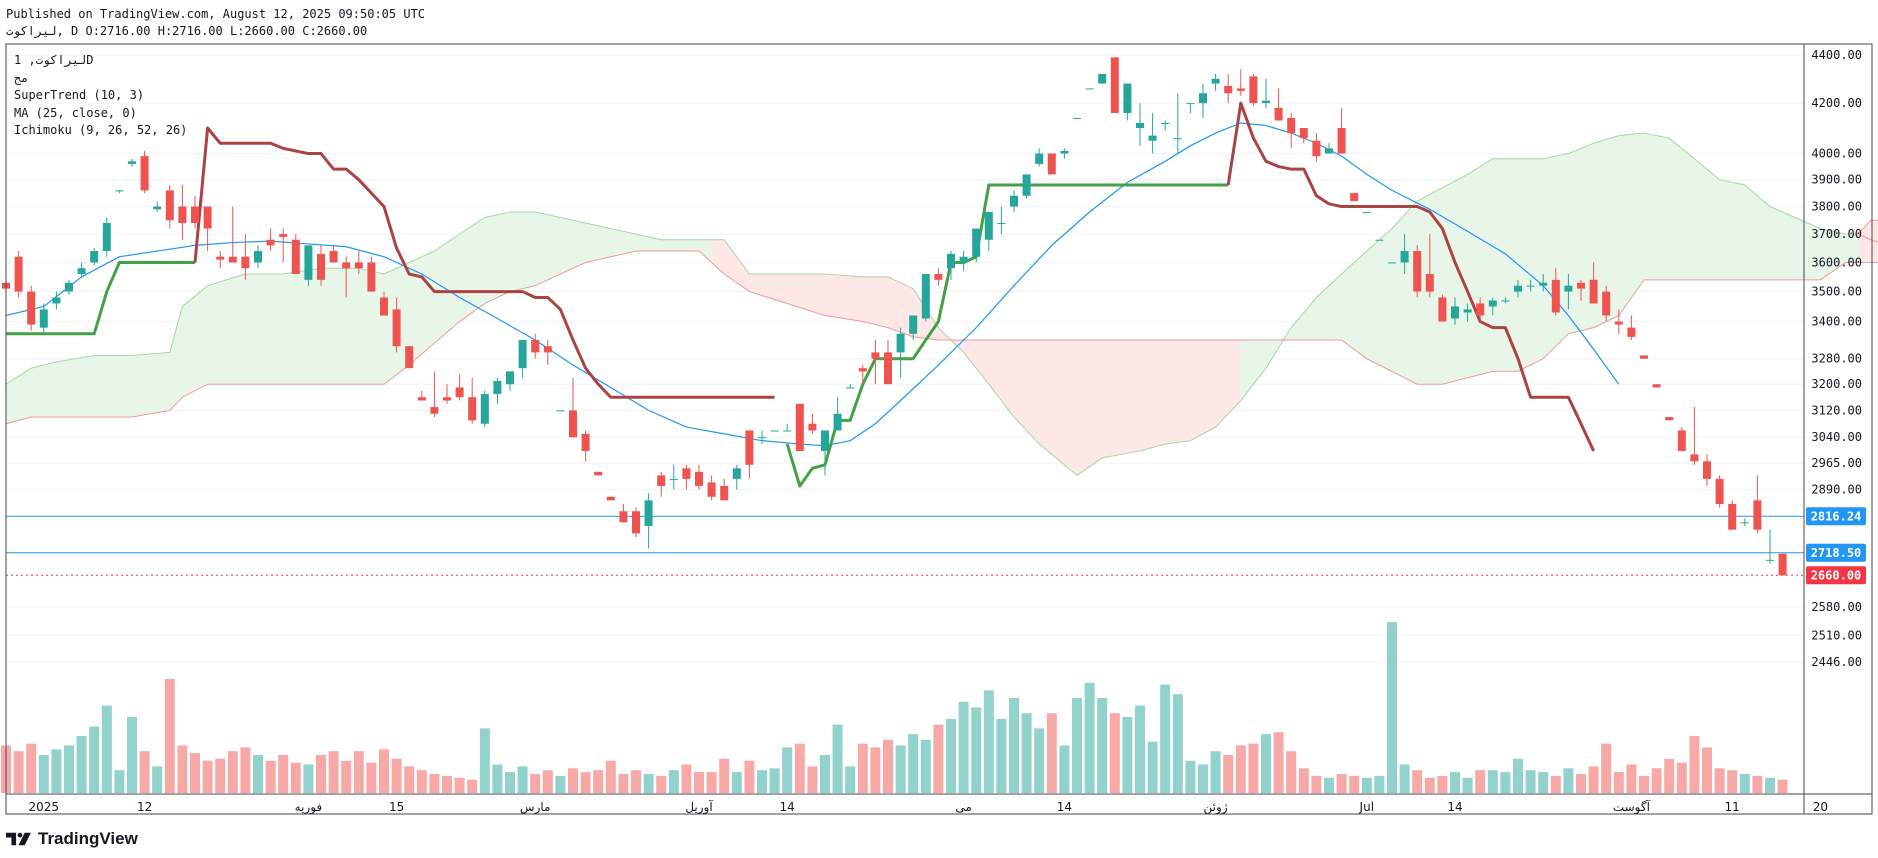  What do you see at coordinates (101, 130) in the screenshot?
I see `legend-ichimoku: Ichimoku (9, 26, 52, 26)` at bounding box center [101, 130].